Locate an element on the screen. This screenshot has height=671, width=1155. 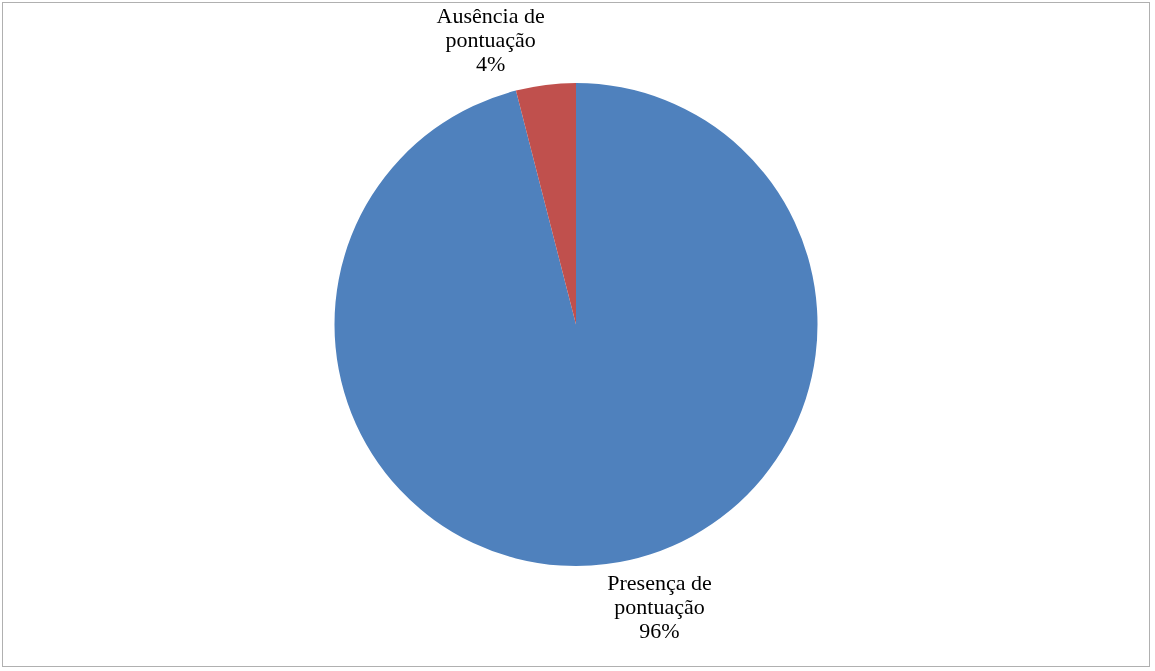
data-label: 96% is located at coordinates (659, 630).